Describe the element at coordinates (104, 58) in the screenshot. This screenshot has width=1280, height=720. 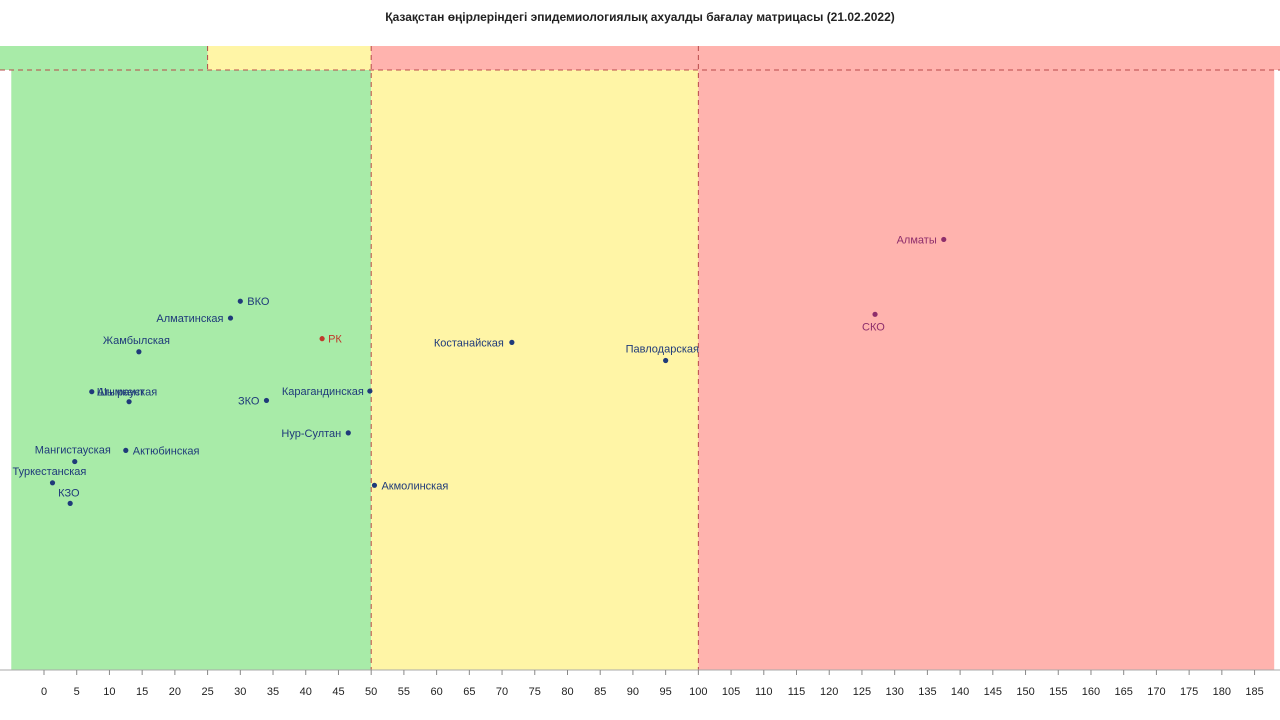
I see `top-band-green` at that location.